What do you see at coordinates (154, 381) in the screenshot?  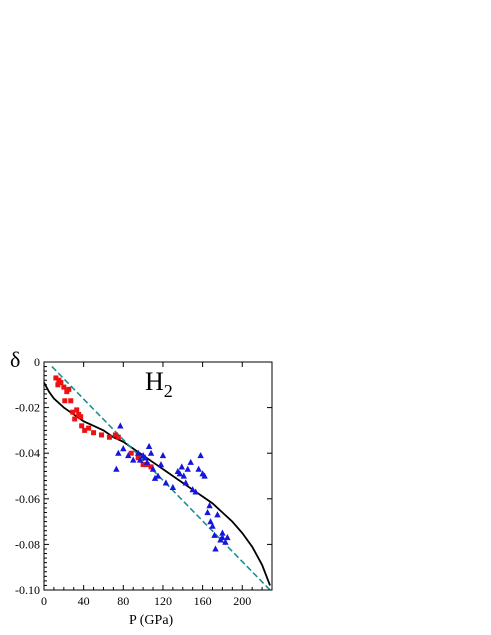 I see `chart-title-main: H` at bounding box center [154, 381].